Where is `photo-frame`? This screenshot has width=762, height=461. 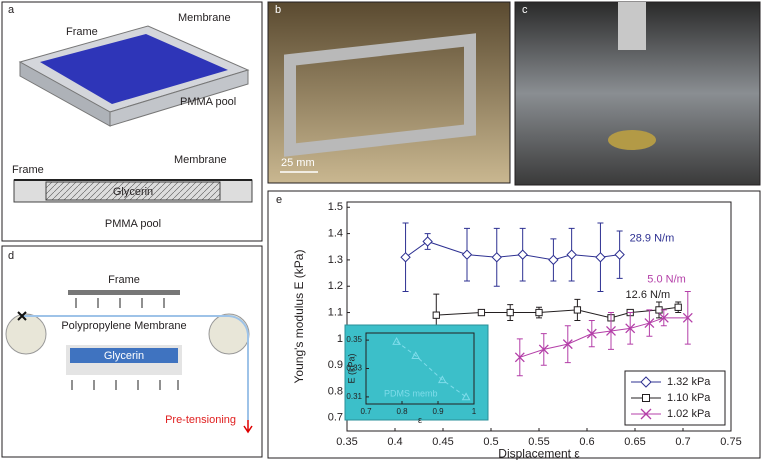 photo-frame is located at coordinates (380, 95).